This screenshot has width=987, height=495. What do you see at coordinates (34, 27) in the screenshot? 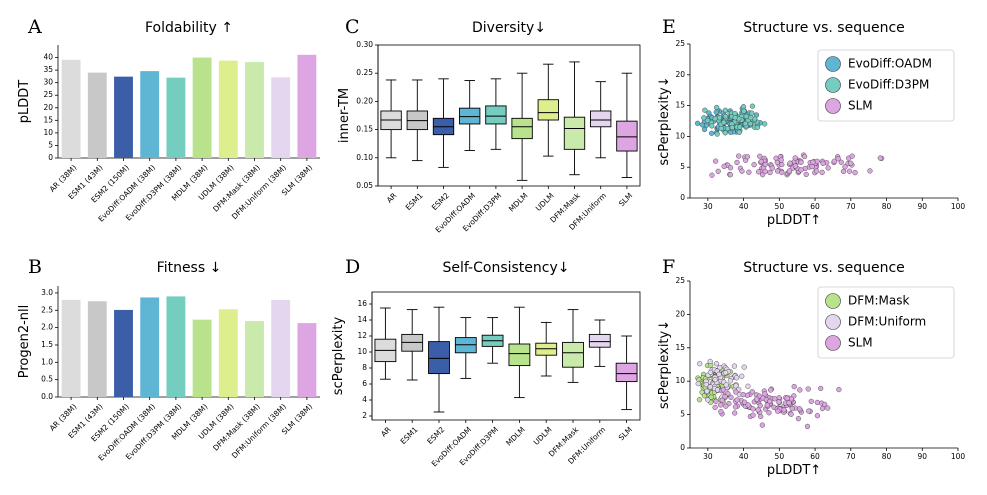
I see `panel-letter: A` at bounding box center [34, 27].